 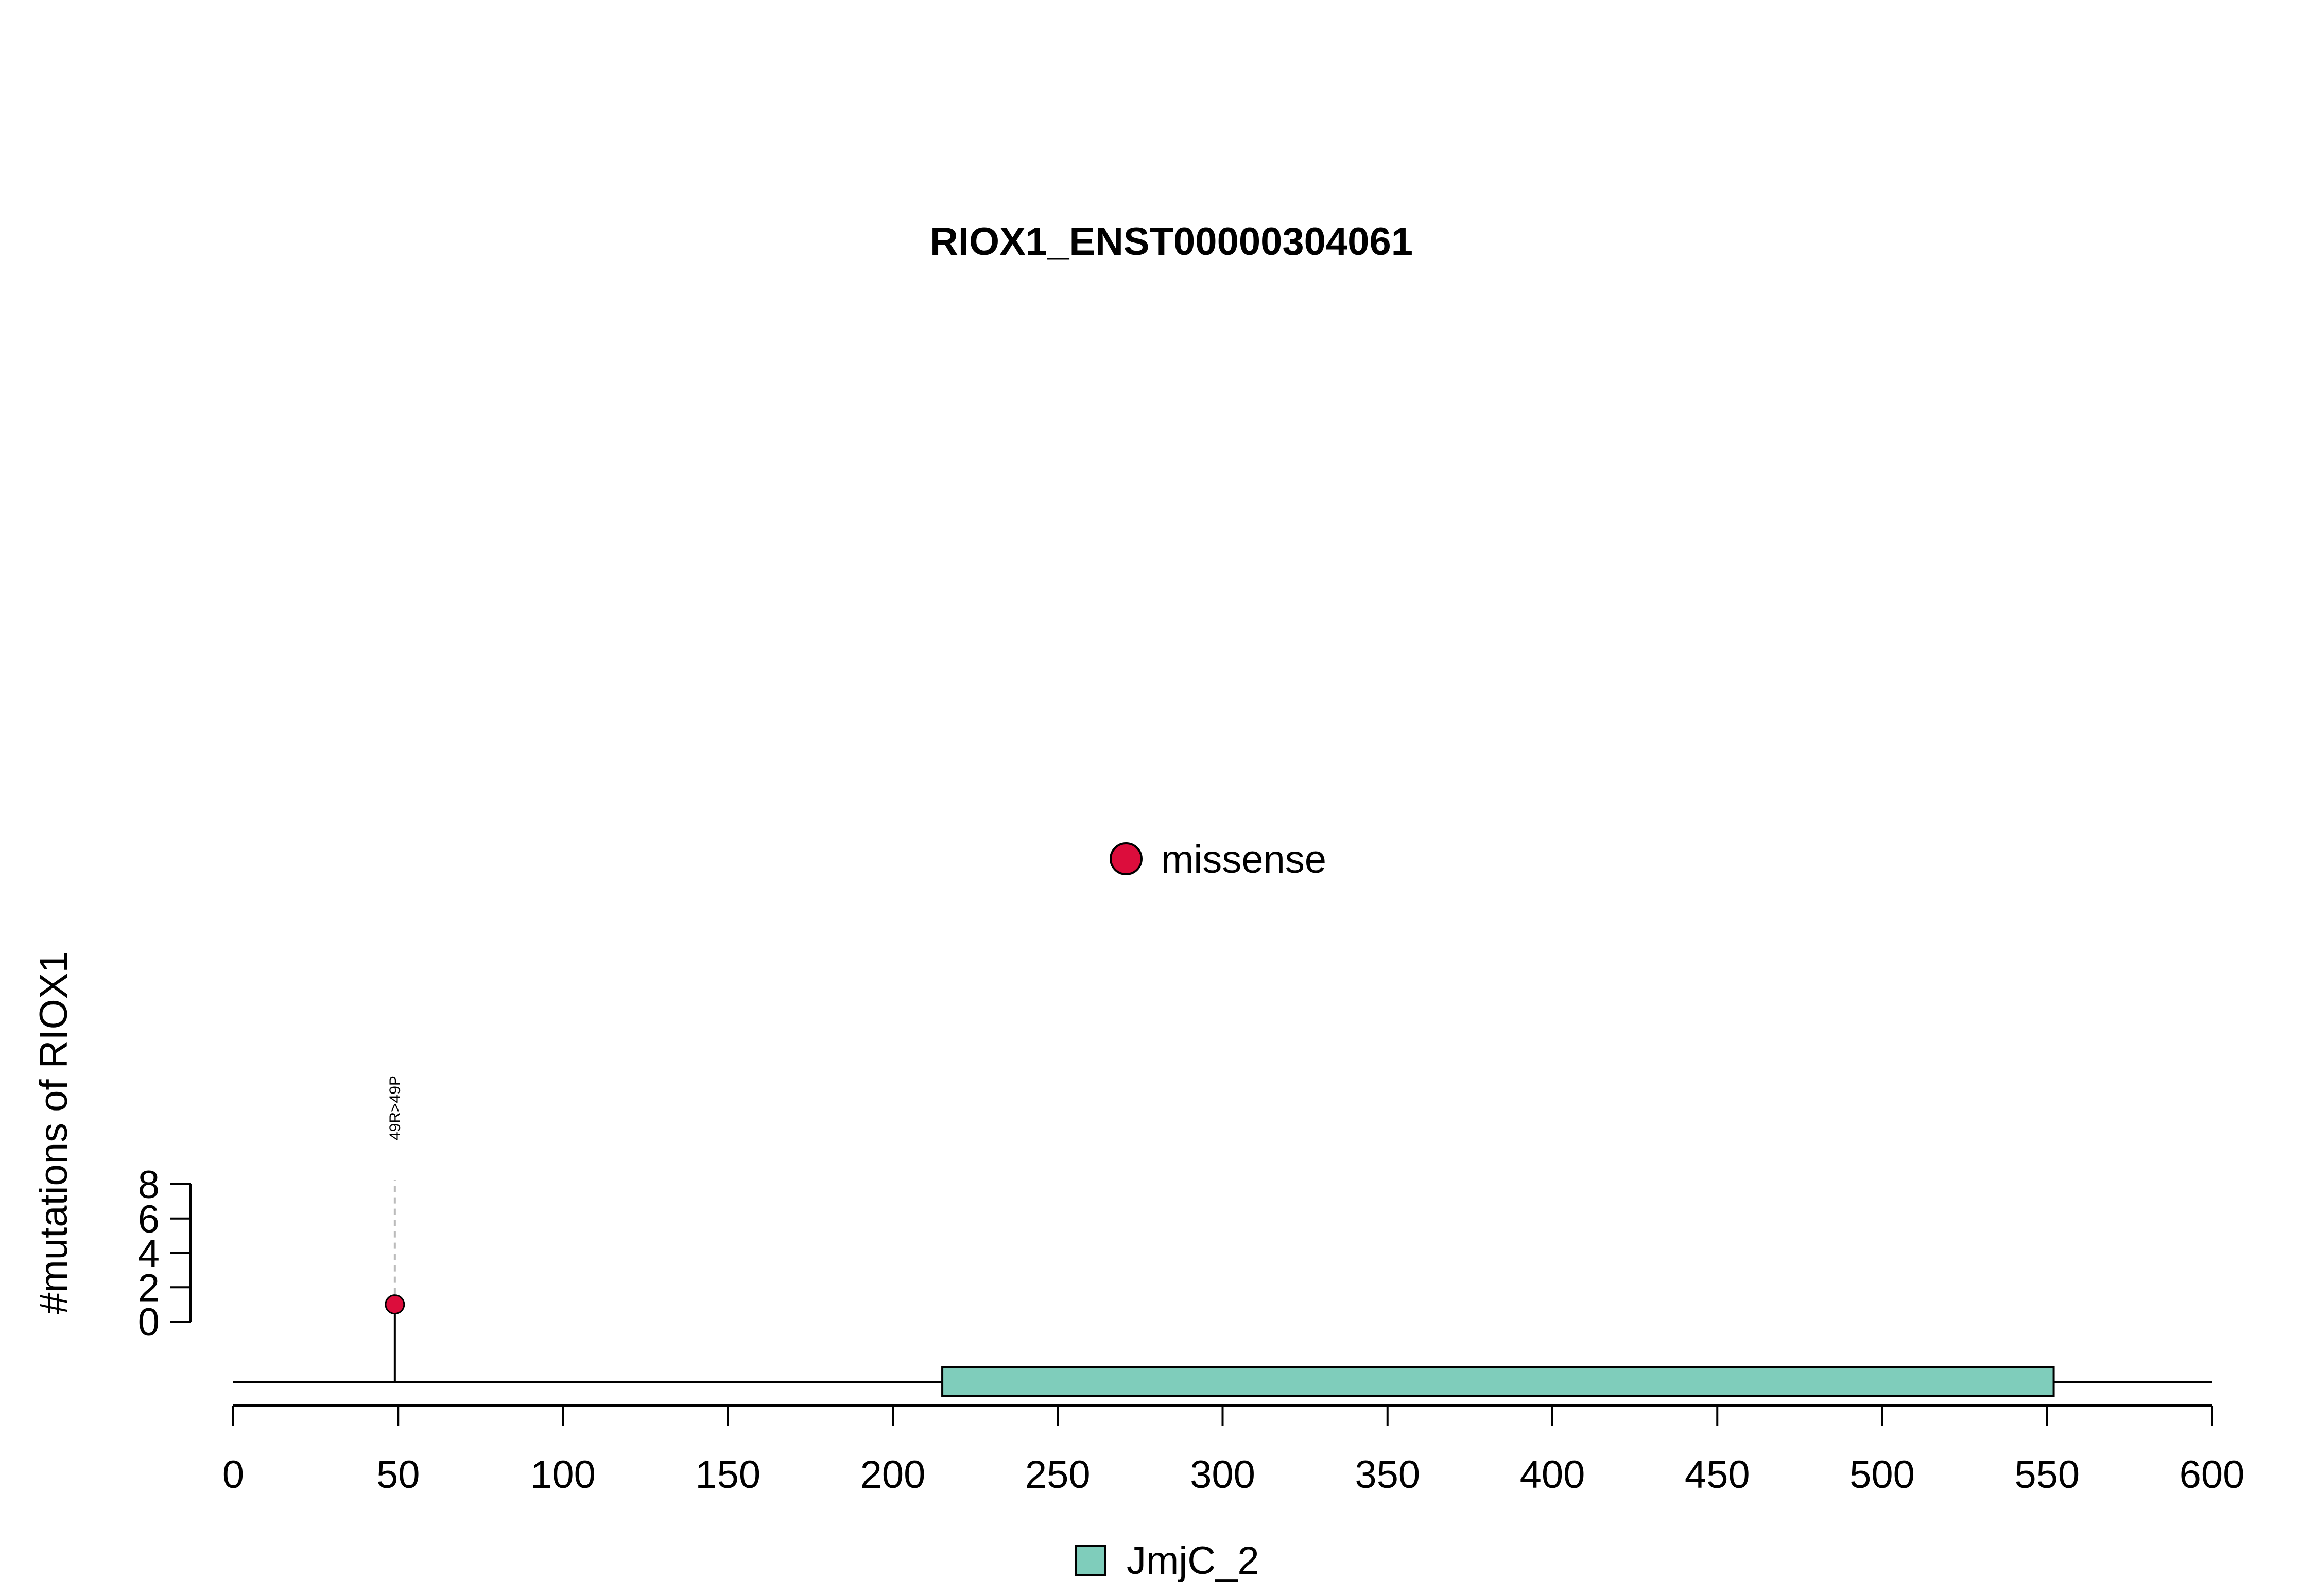 I want to click on y-tick-label: 0, so click(x=149, y=1322).